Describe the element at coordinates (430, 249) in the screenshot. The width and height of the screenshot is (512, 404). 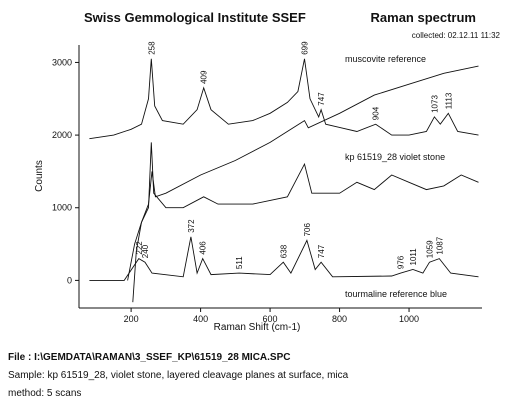
I see `peak-label: 1059` at that location.